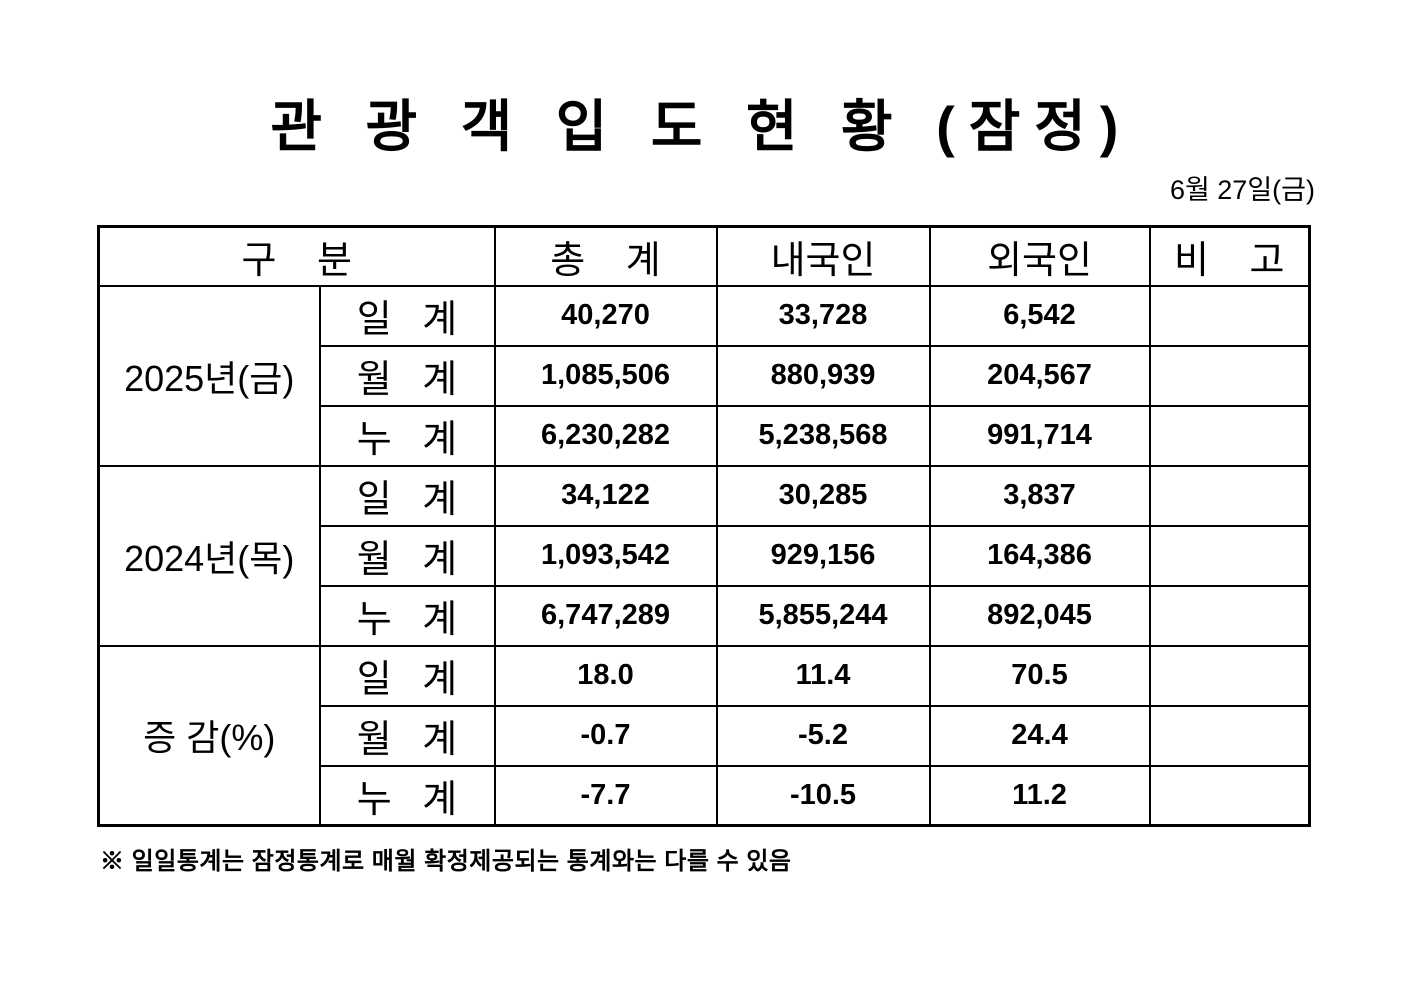  I want to click on cell-domestic: 880,939, so click(823, 375).